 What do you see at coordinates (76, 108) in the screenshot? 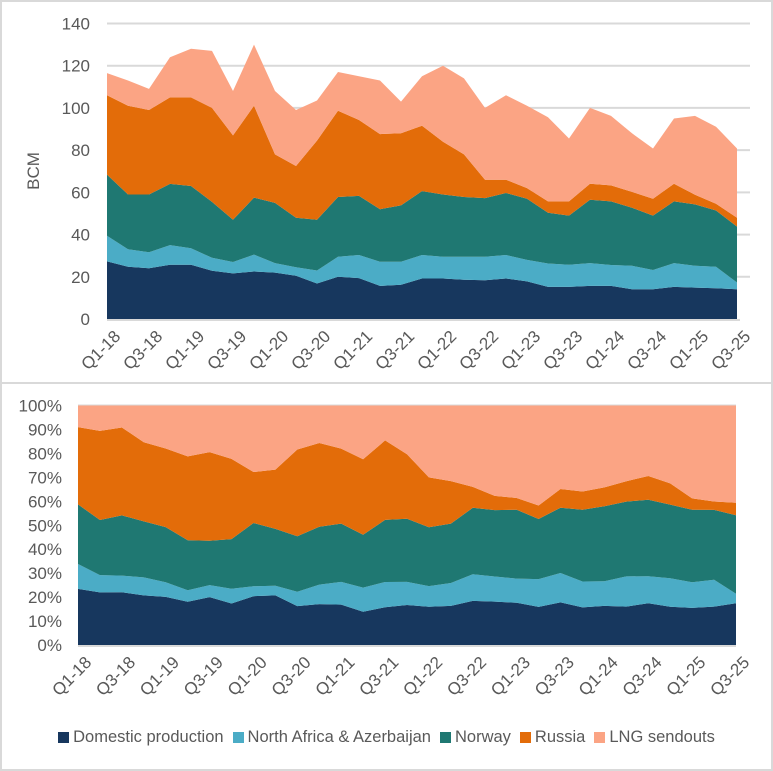
I see `y-tick-label: 100` at bounding box center [76, 108].